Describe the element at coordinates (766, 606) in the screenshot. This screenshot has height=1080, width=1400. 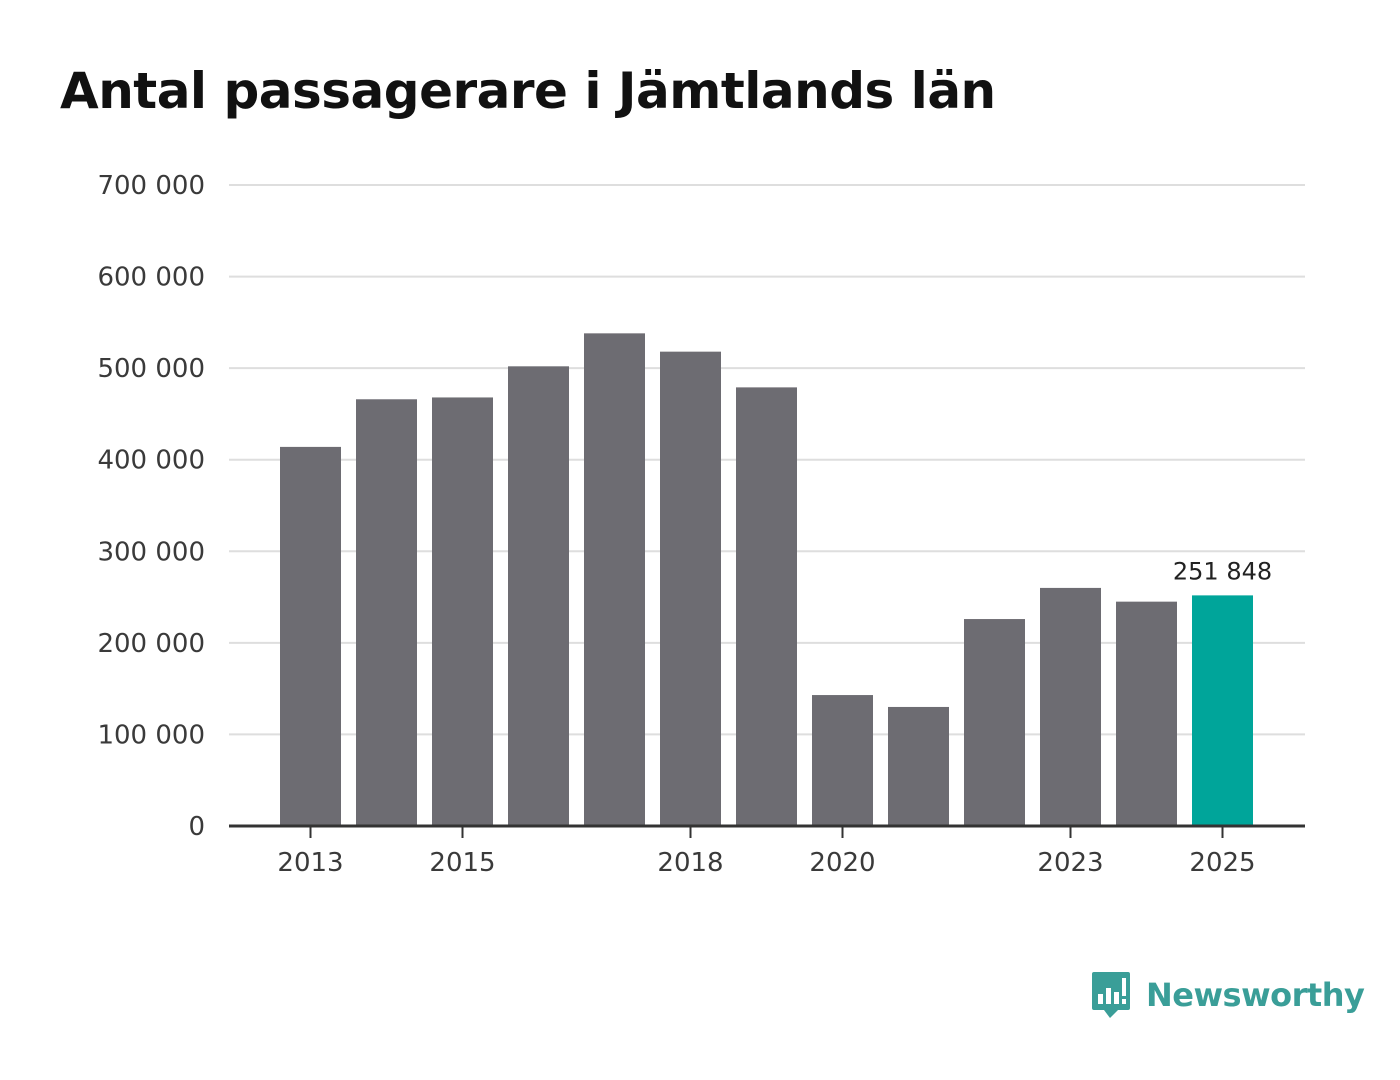
I see `bar-2019` at that location.